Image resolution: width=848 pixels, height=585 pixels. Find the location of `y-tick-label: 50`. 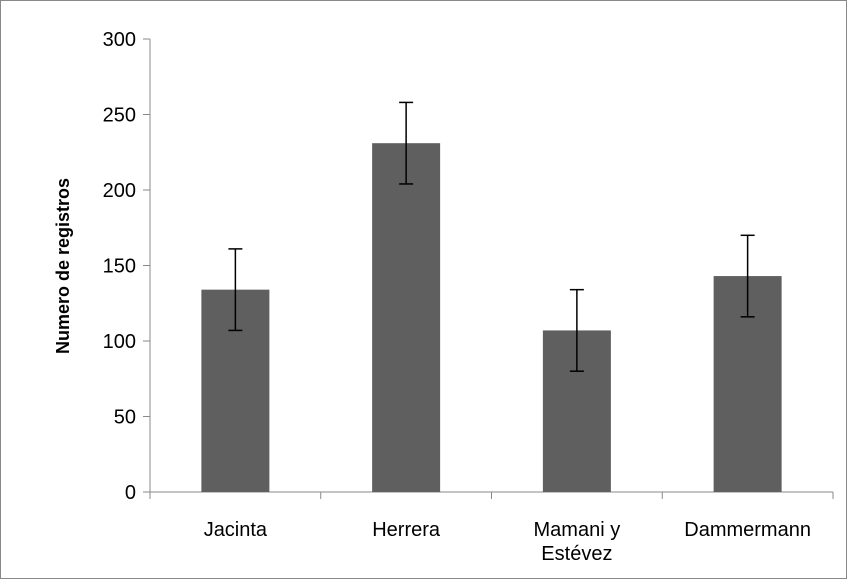

y-tick-label: 50 is located at coordinates (125, 418).